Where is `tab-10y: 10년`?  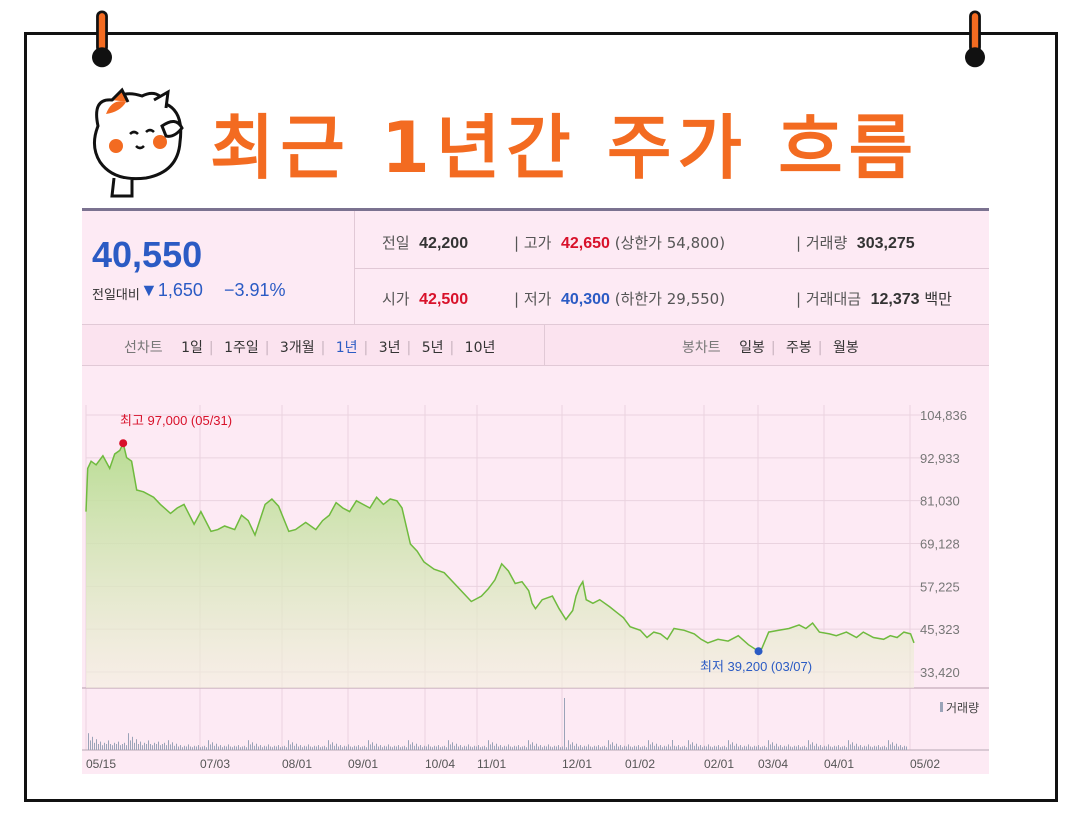 tab-10y: 10년 is located at coordinates (480, 348).